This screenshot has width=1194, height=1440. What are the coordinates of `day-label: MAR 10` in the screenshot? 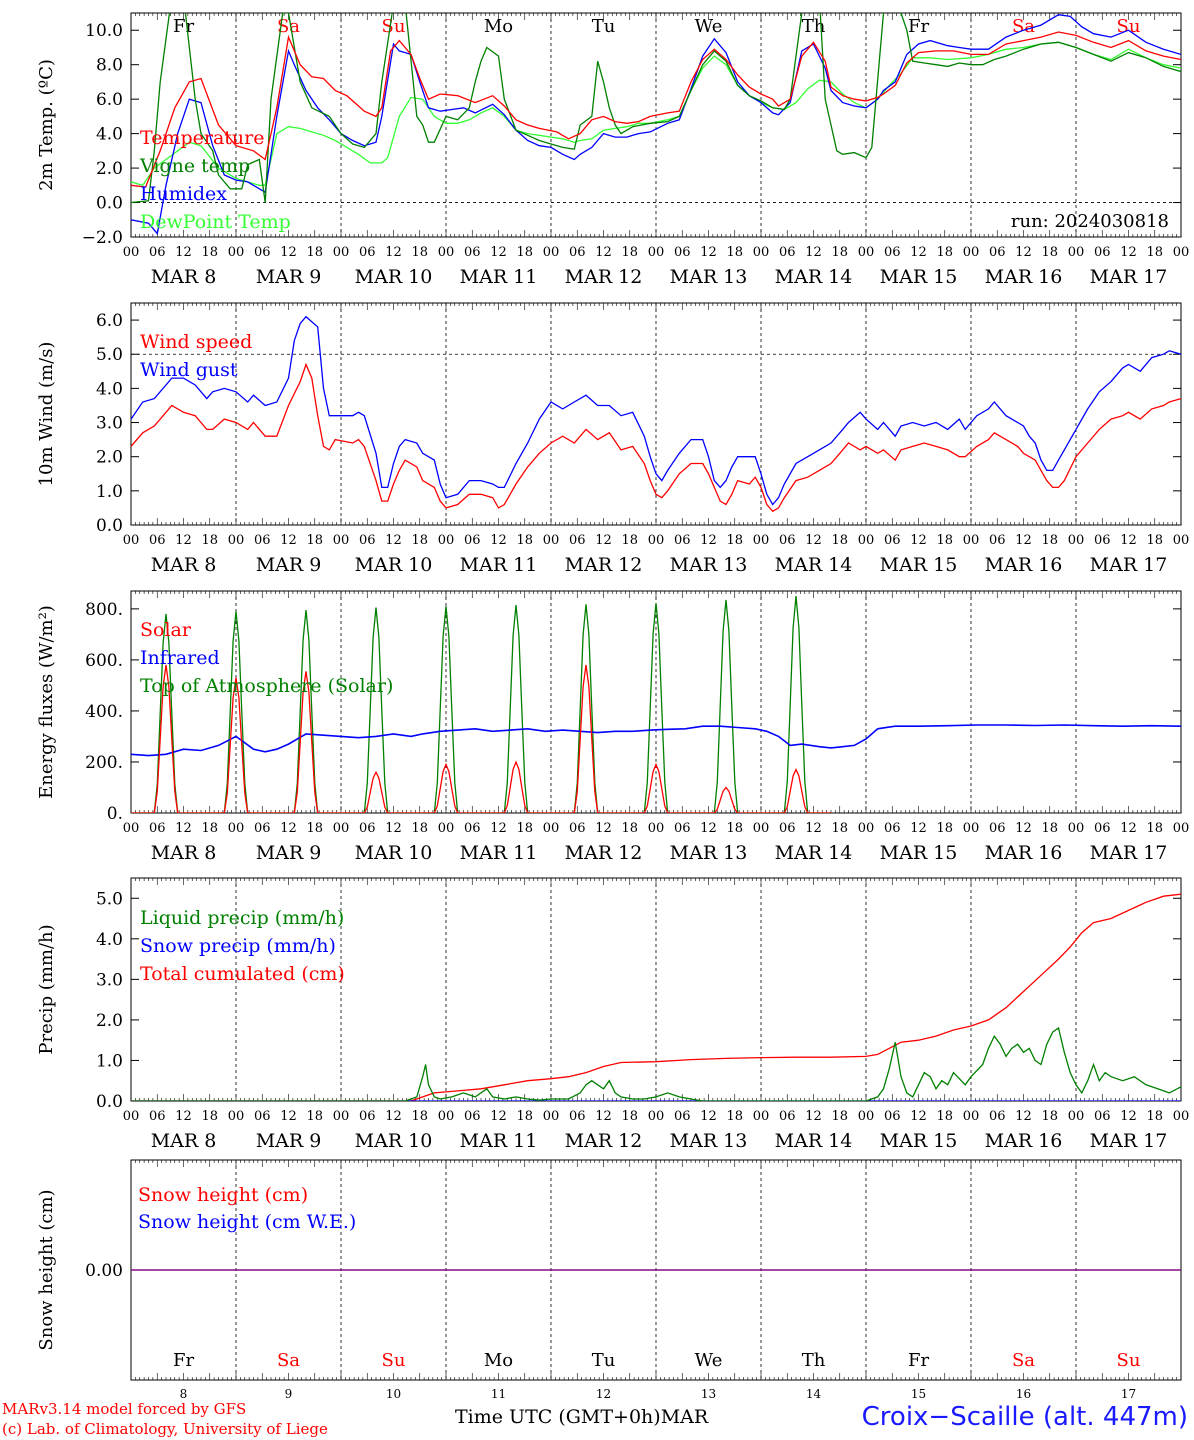 It's located at (394, 277).